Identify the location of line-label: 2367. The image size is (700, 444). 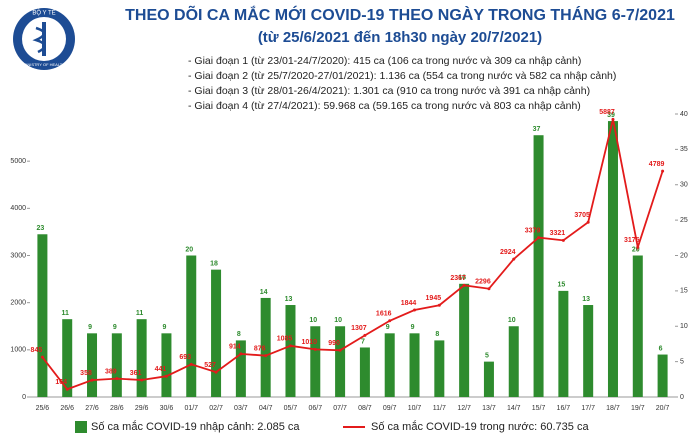
(458, 278).